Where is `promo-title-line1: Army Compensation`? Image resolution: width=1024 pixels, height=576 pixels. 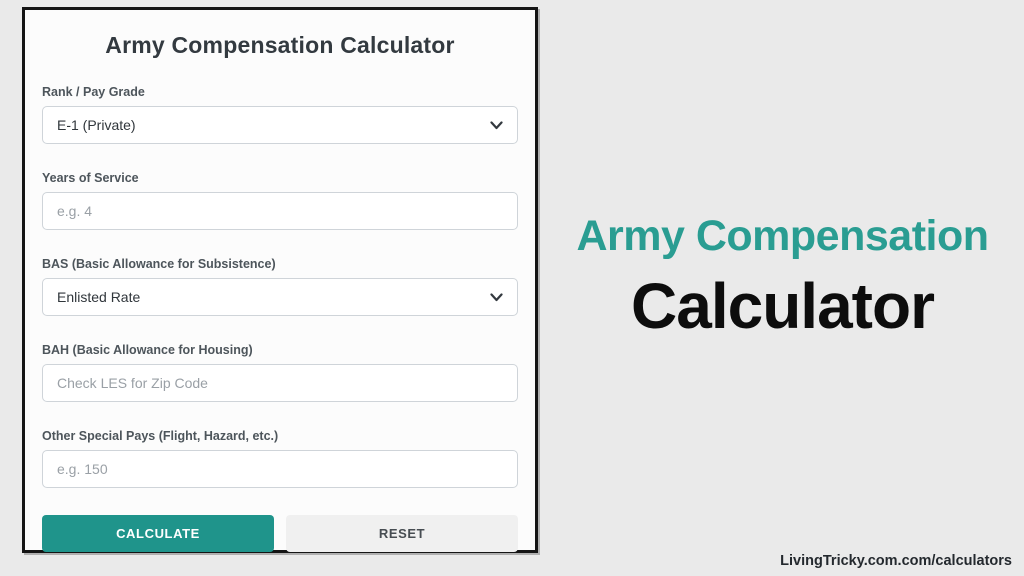
promo-title-line1: Army Compensation is located at coordinates (782, 236).